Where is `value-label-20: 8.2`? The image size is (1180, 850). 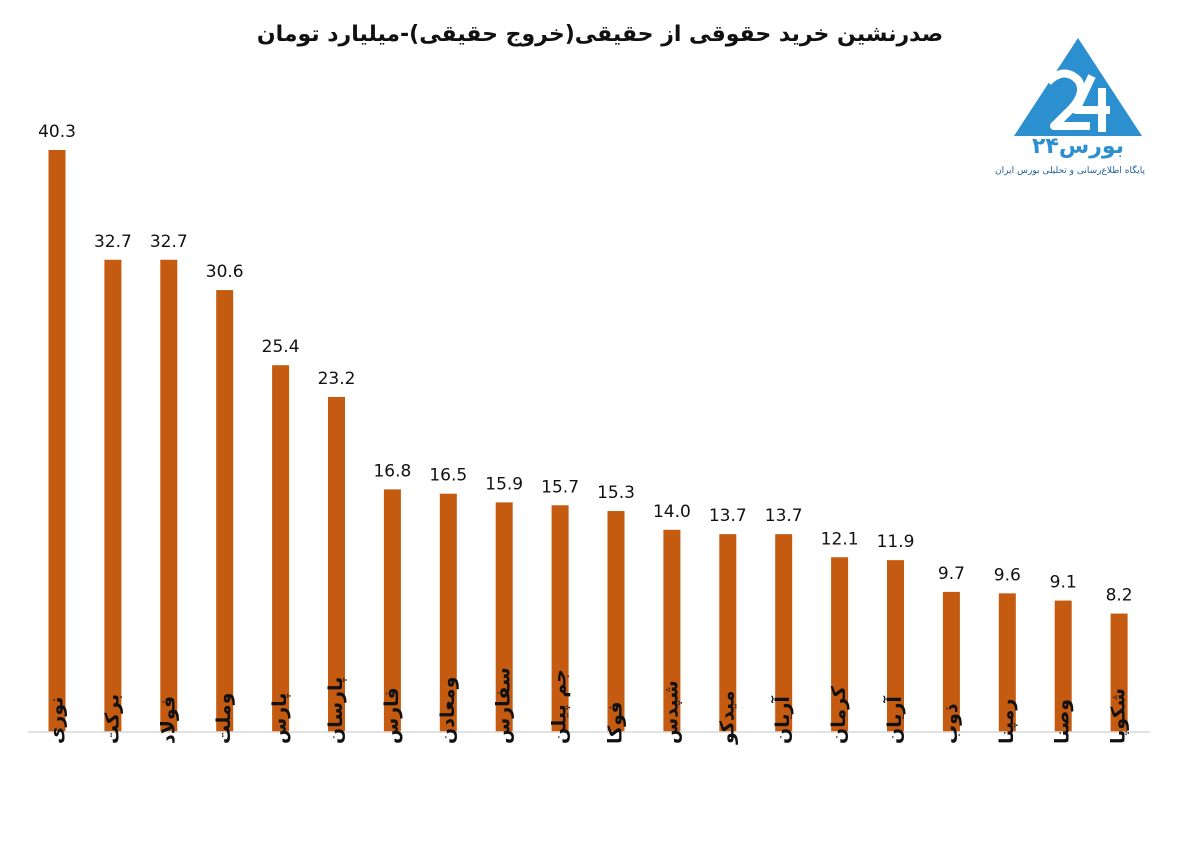 value-label-20: 8.2 is located at coordinates (1119, 596).